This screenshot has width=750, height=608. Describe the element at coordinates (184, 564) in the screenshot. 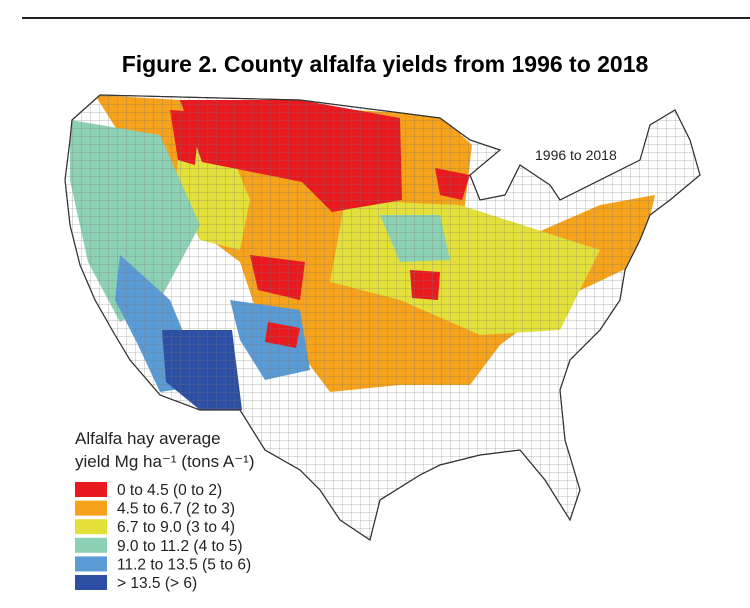

I see `legend-label: 11.2 to 13.5 (5 to 6)` at that location.